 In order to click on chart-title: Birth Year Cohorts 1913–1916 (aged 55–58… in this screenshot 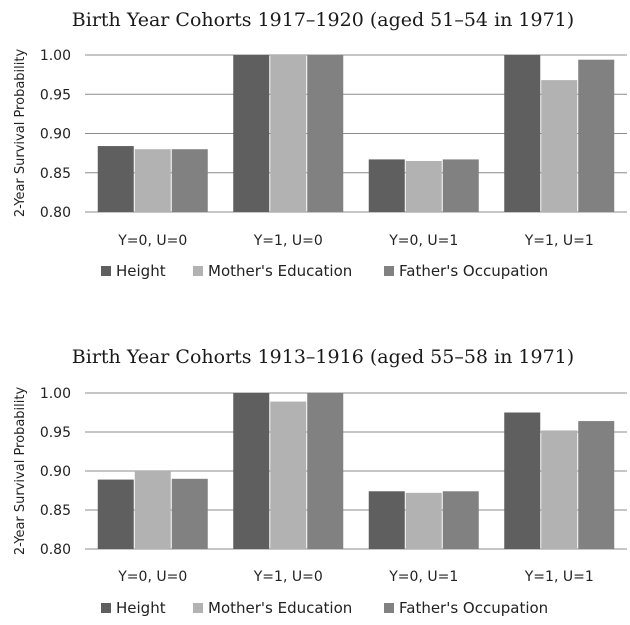, I will do `click(323, 357)`.